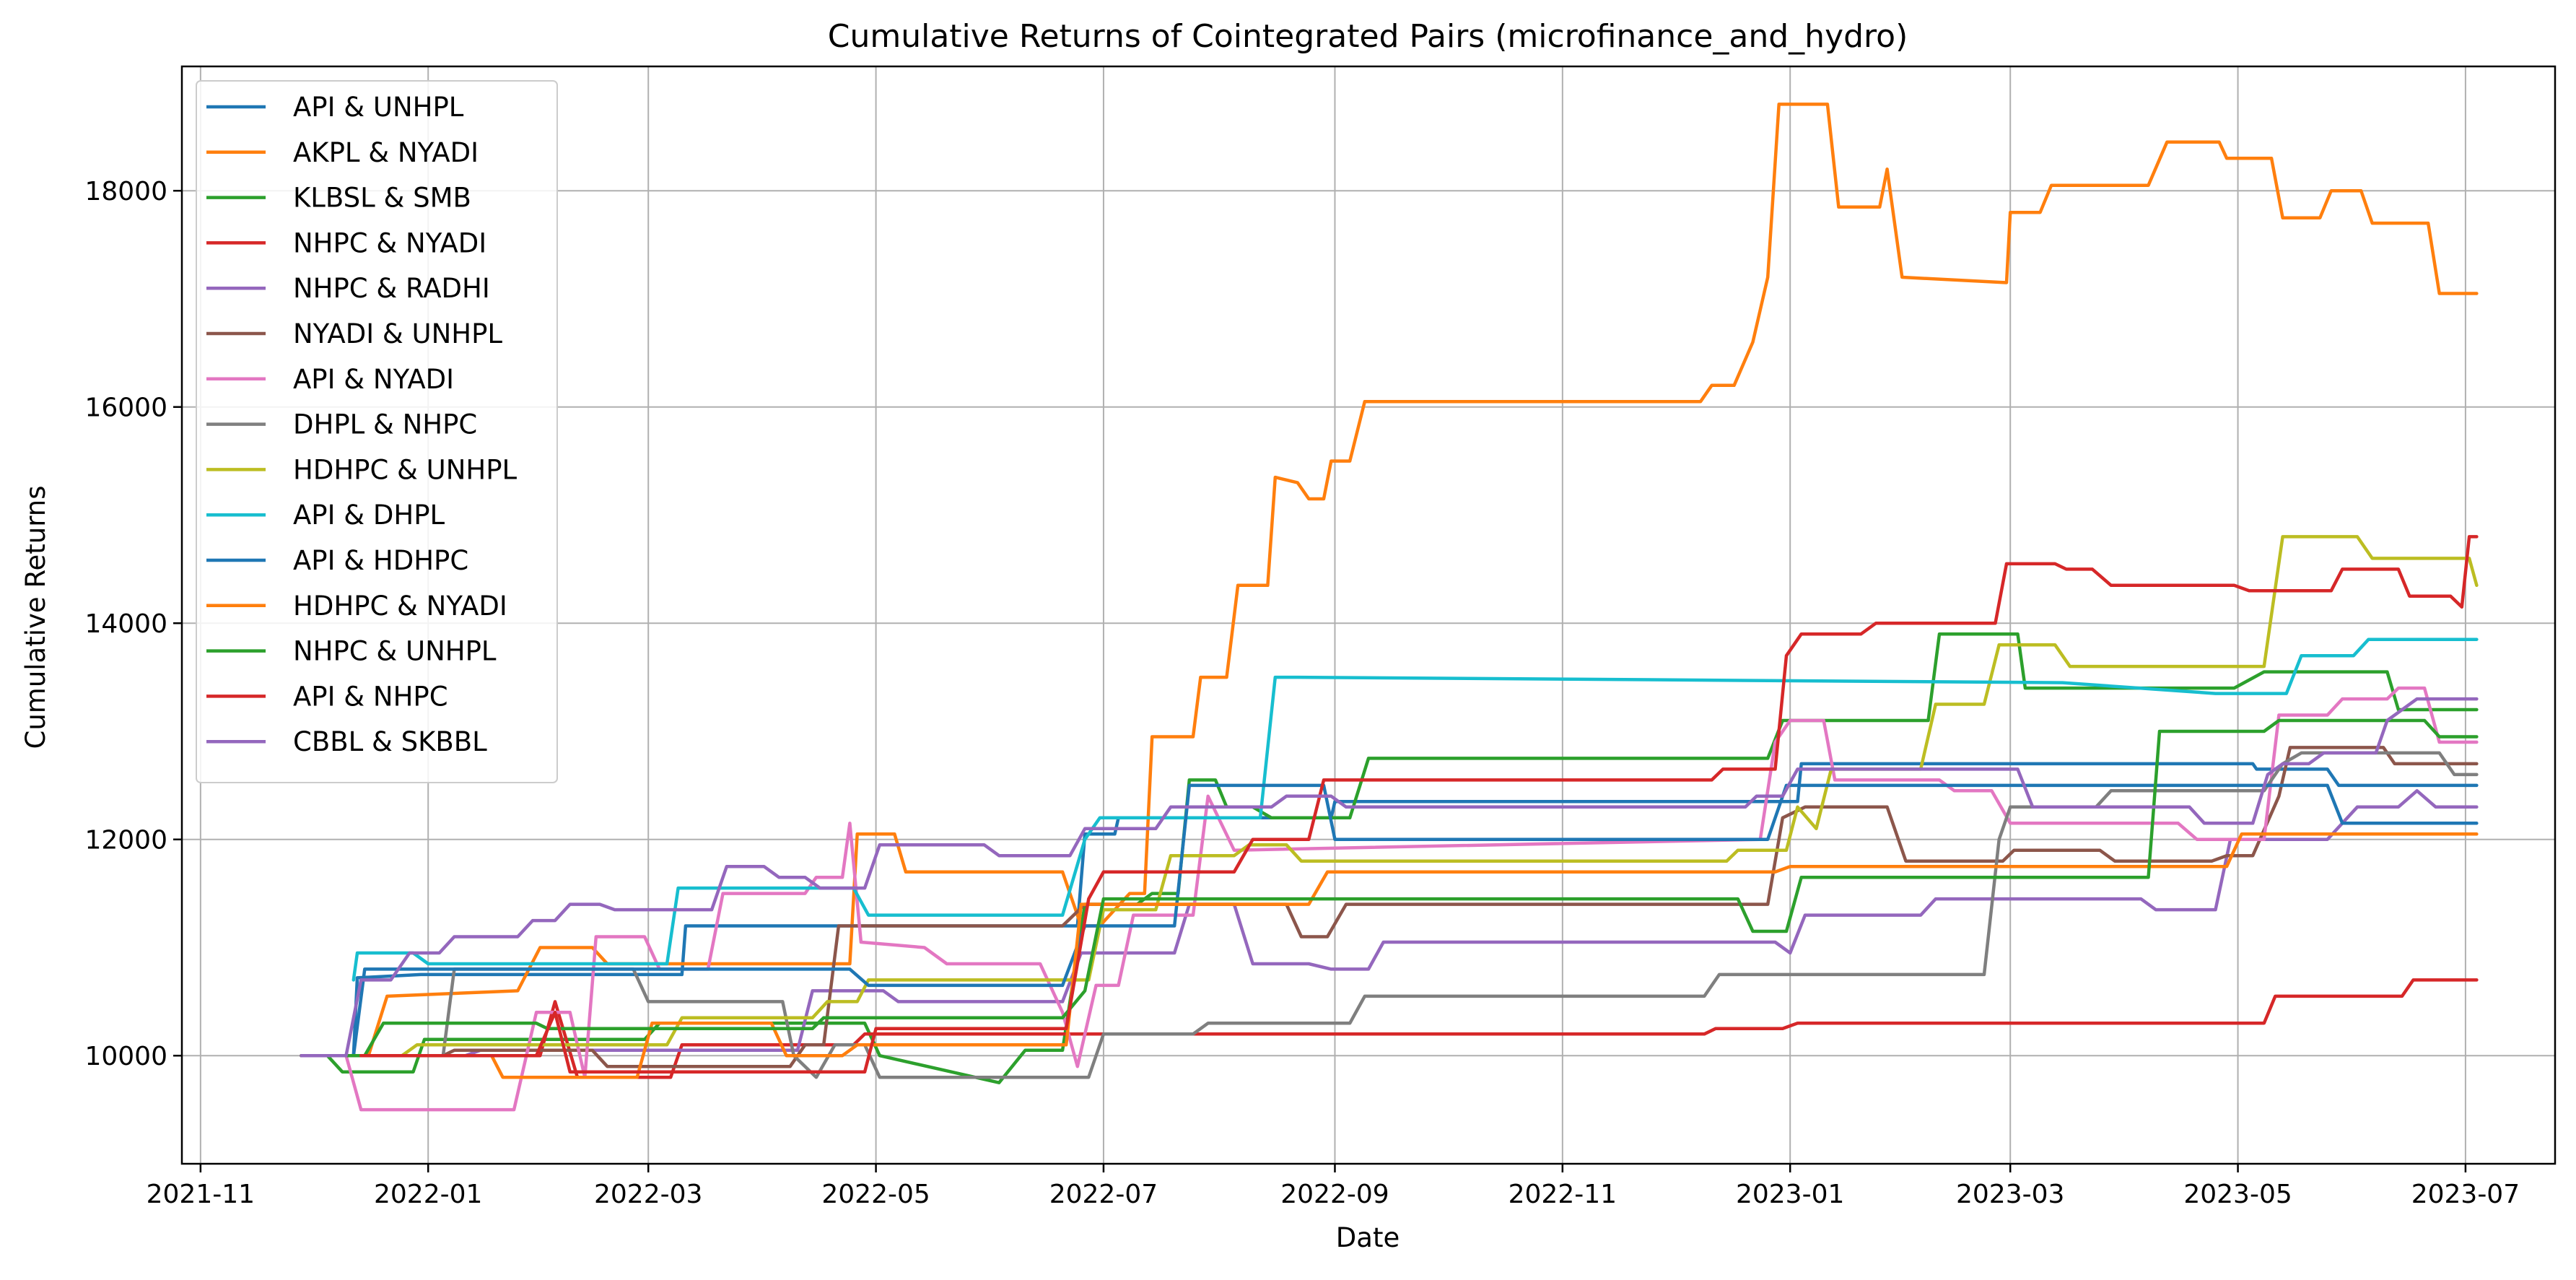  I want to click on x-tick-label: 2022-11, so click(1563, 1194).